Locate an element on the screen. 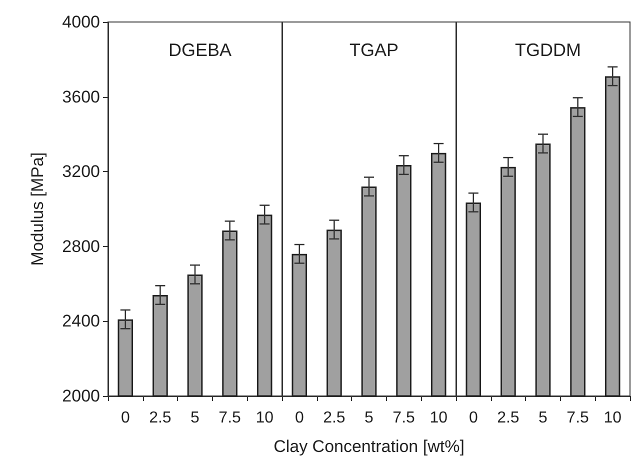  y-axis-title: Modulus [MPa] is located at coordinates (37, 209).